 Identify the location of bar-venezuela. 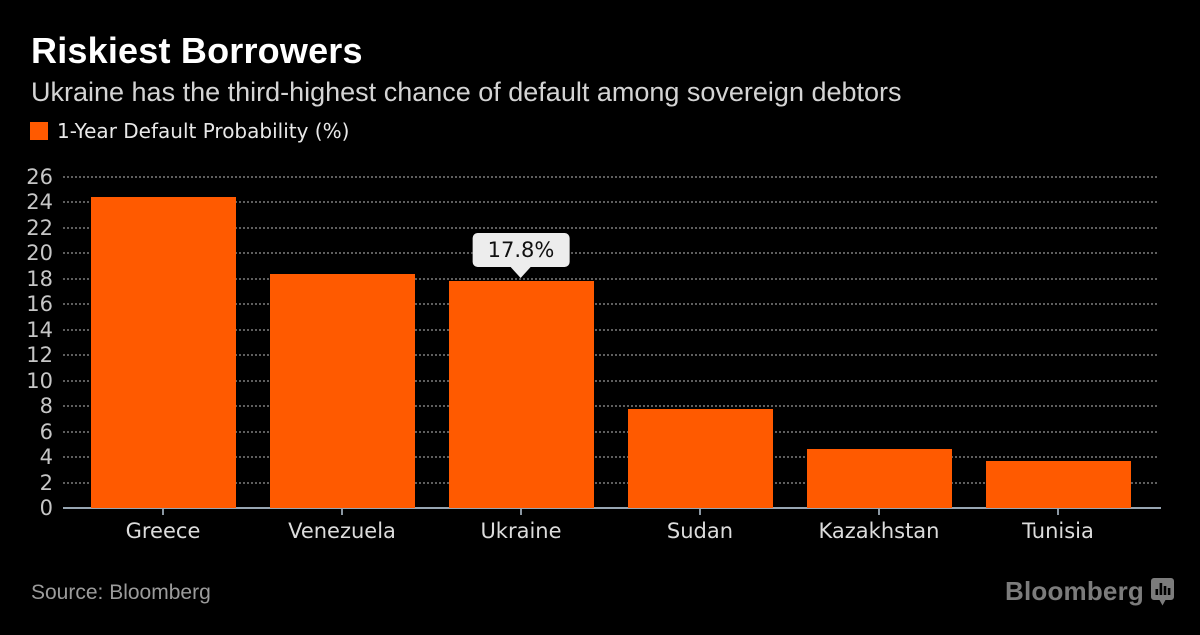
(342, 390).